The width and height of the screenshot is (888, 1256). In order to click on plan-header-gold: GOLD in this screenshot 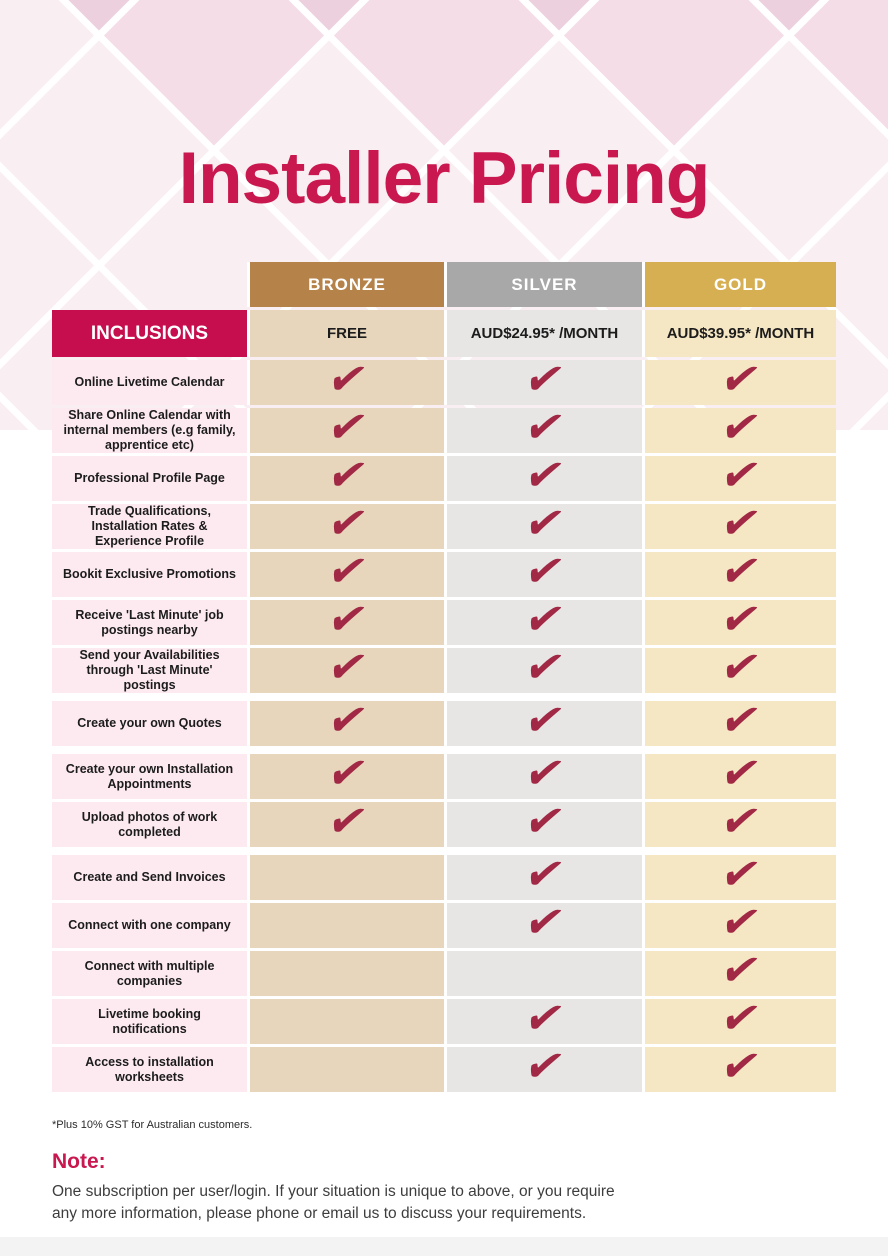, I will do `click(740, 284)`.